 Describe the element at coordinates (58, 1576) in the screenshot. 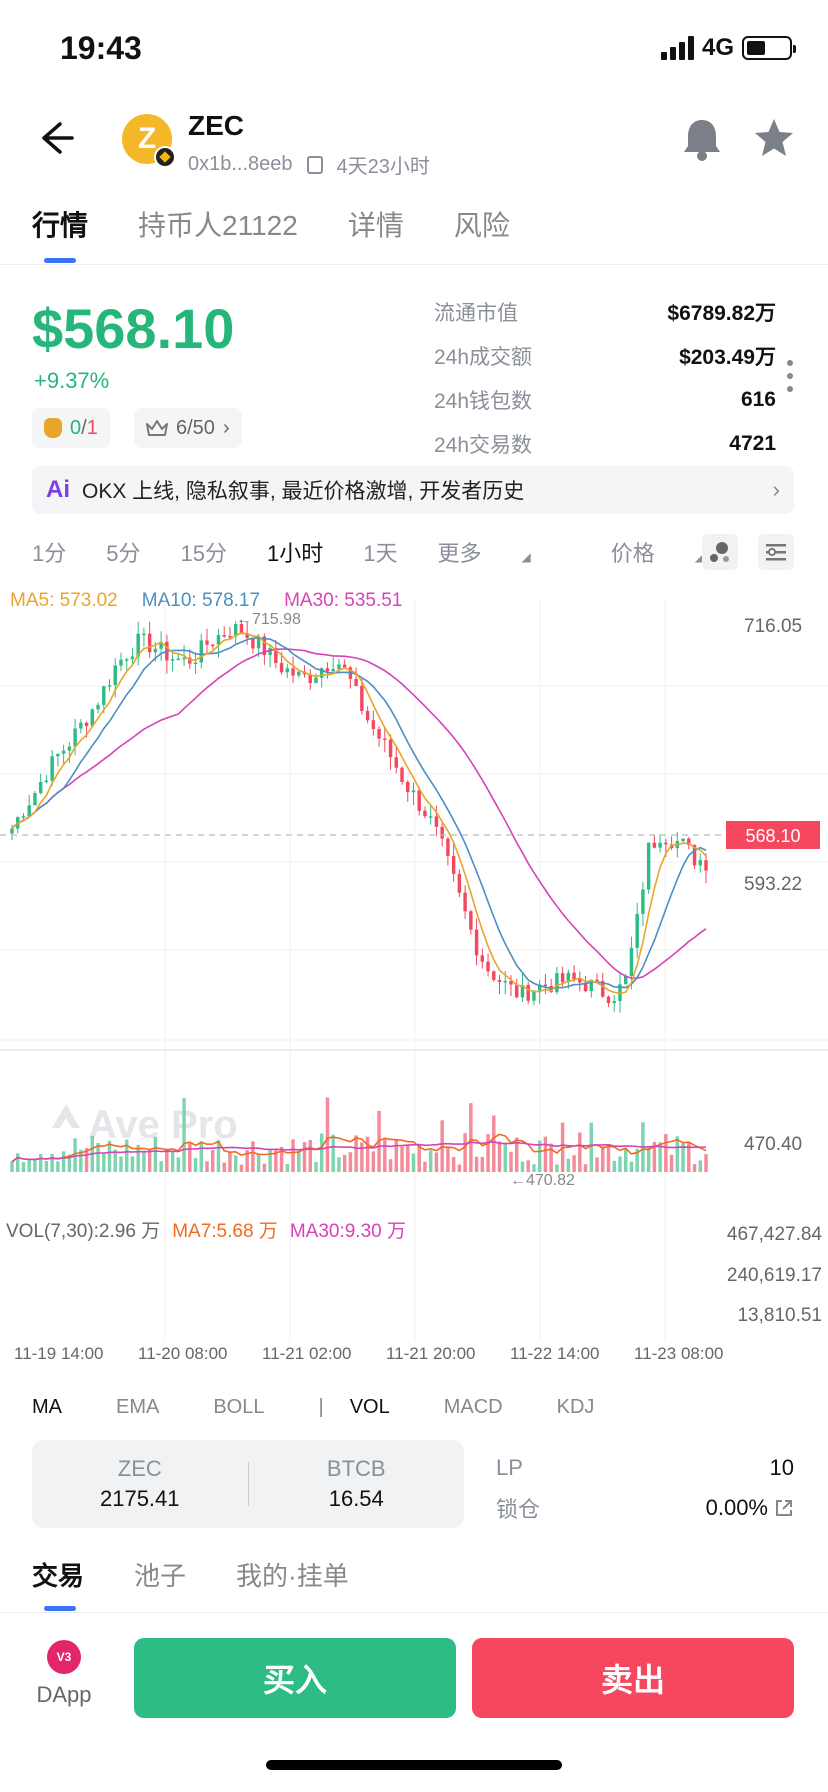

I see `tab-trades: 交易` at that location.